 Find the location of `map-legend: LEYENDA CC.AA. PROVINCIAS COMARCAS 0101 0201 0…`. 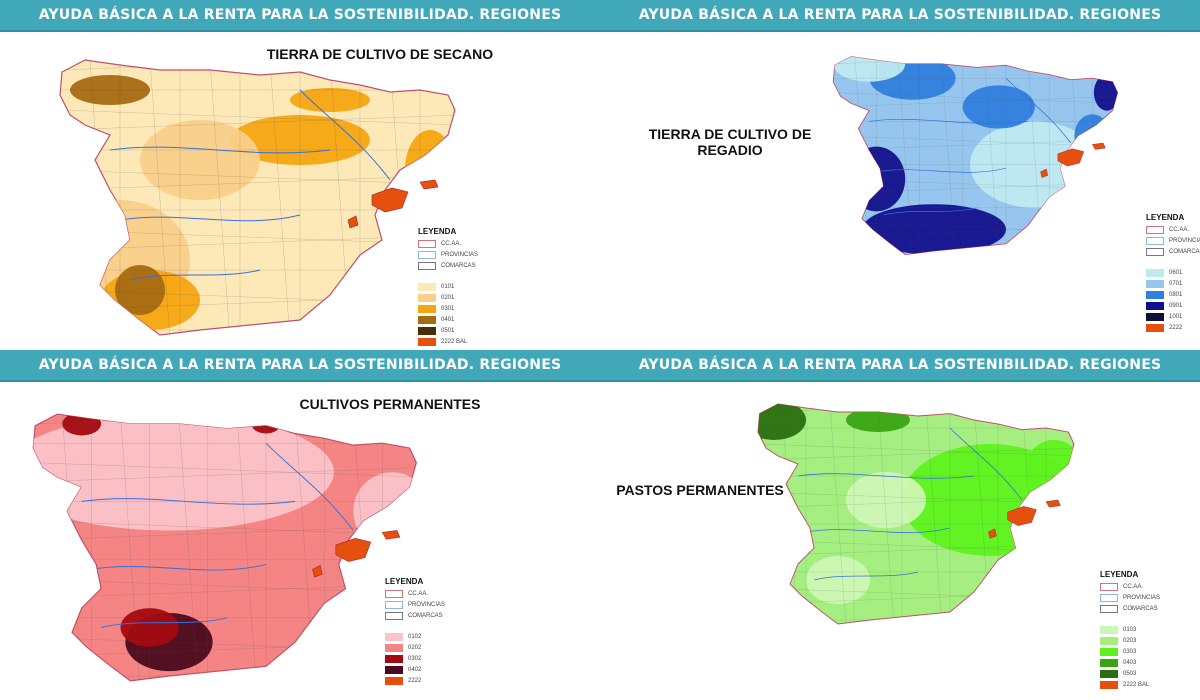

map-legend: LEYENDA CC.AA. PROVINCIAS COMARCAS 0101 0201 0… is located at coordinates (448, 287).